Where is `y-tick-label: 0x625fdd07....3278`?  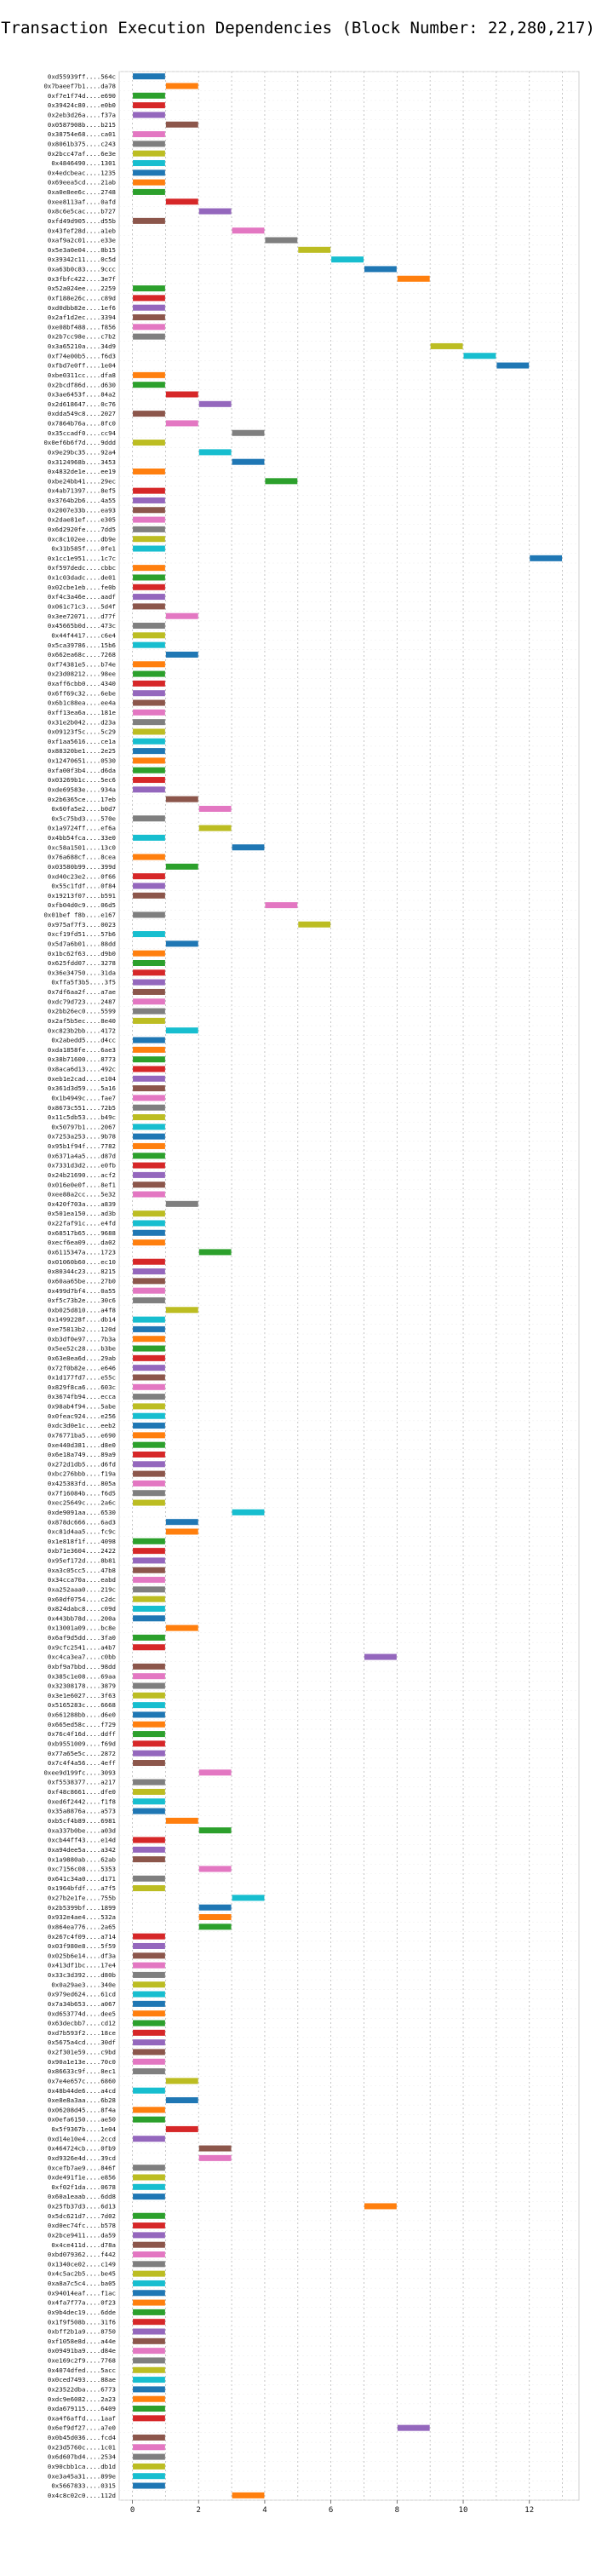 y-tick-label: 0x625fdd07....3278 is located at coordinates (82, 963).